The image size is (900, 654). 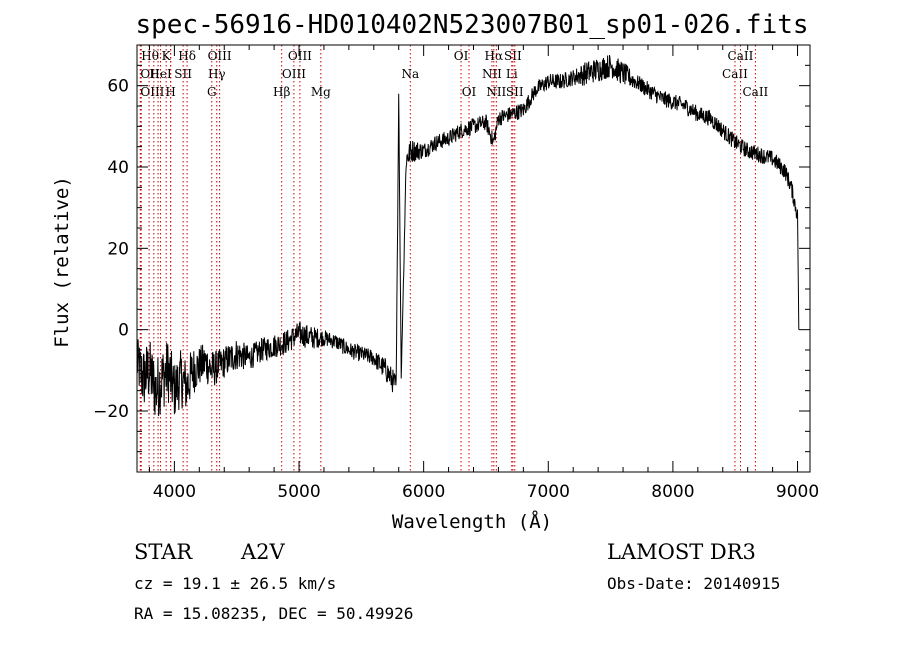 What do you see at coordinates (174, 492) in the screenshot?
I see `x-tick-label: 4000` at bounding box center [174, 492].